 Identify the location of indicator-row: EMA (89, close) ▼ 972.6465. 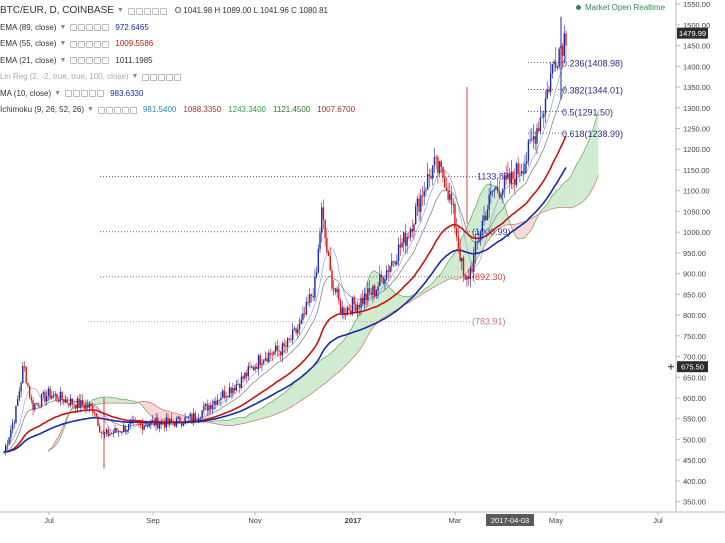
(181, 28).